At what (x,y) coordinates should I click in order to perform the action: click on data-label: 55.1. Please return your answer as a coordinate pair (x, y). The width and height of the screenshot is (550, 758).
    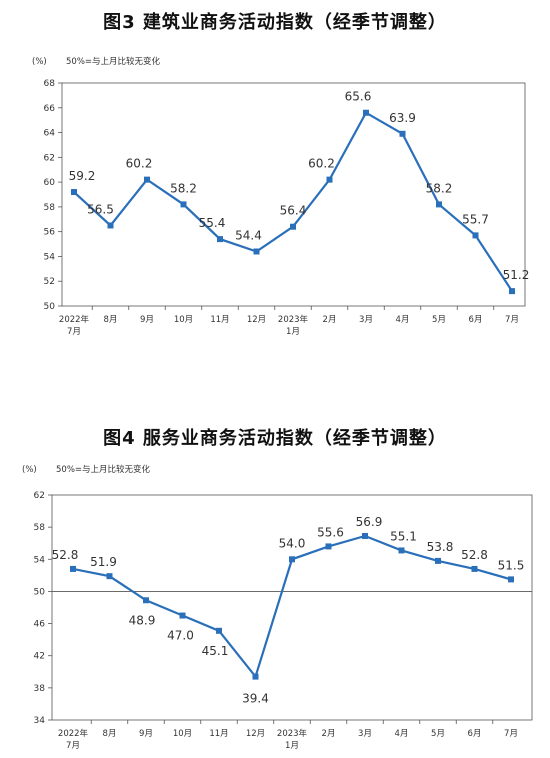
    Looking at the image, I should click on (403, 536).